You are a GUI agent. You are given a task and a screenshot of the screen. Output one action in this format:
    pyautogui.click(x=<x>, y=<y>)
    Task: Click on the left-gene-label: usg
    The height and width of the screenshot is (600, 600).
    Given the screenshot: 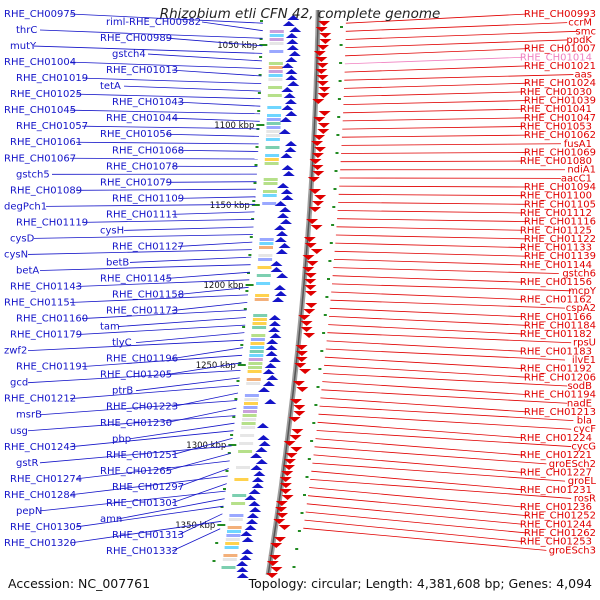 What is the action you would take?
    pyautogui.click(x=19, y=431)
    